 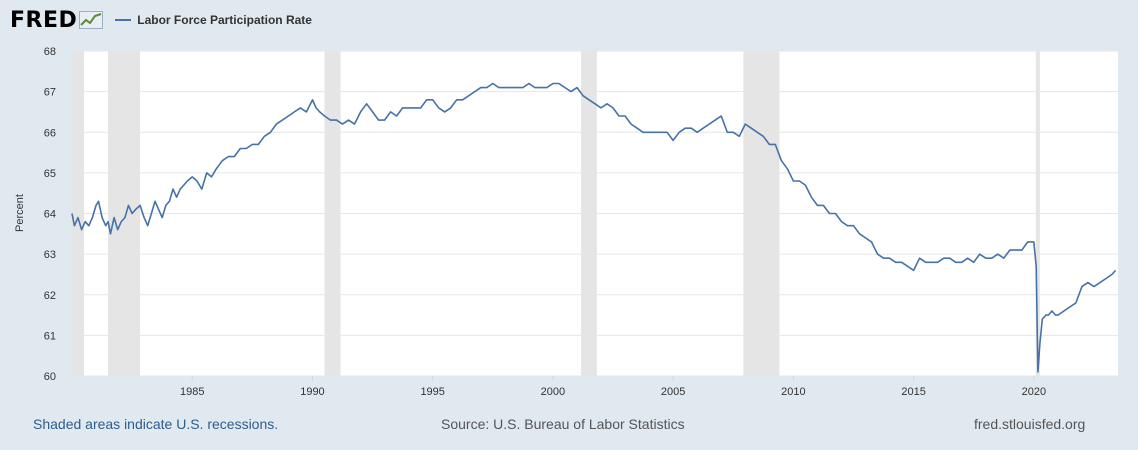 I want to click on x-axis: 1985 1990 1995 2000 2005 2010 2015 2020, so click(x=613, y=387).